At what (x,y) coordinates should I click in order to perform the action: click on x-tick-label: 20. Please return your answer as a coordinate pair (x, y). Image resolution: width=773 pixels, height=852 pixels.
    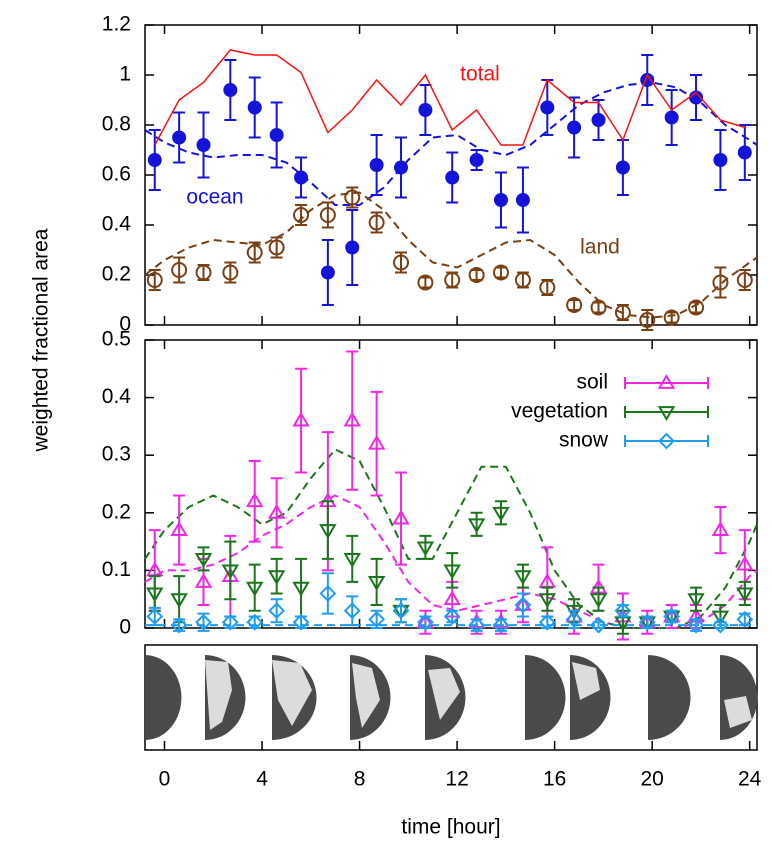
    Looking at the image, I should click on (651, 779).